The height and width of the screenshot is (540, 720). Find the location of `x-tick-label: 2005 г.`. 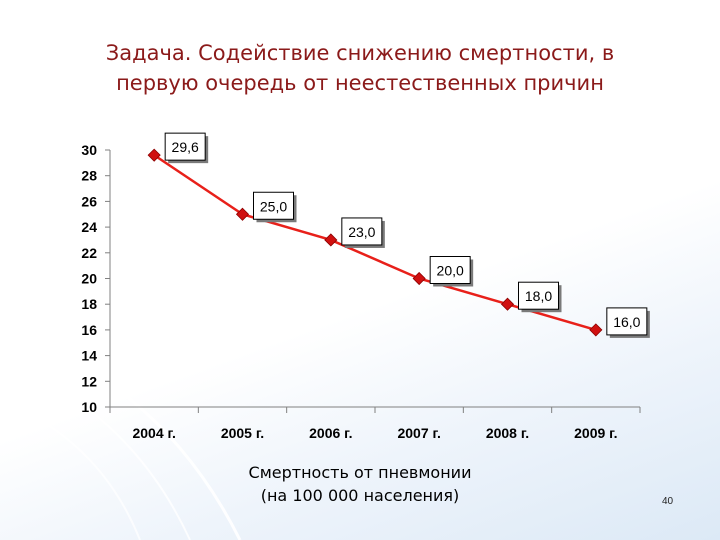

x-tick-label: 2005 г. is located at coordinates (242, 433).